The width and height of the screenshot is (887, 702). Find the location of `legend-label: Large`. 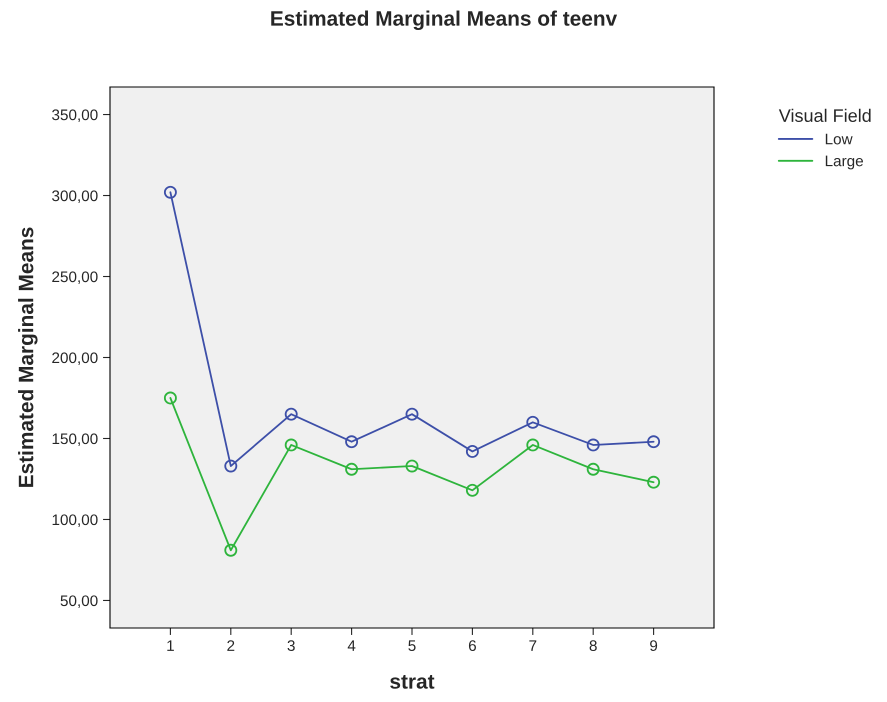

legend-label: Large is located at coordinates (844, 163).